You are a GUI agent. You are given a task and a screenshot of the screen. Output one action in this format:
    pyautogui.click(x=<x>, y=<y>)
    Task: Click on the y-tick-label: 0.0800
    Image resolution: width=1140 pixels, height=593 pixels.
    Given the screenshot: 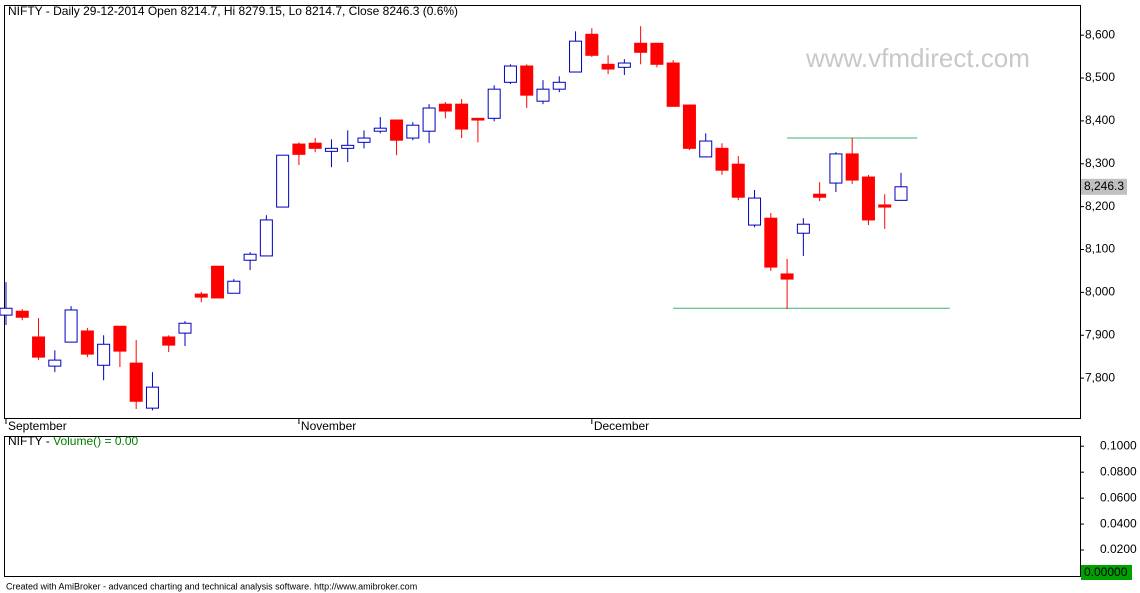 What is the action you would take?
    pyautogui.click(x=1118, y=471)
    